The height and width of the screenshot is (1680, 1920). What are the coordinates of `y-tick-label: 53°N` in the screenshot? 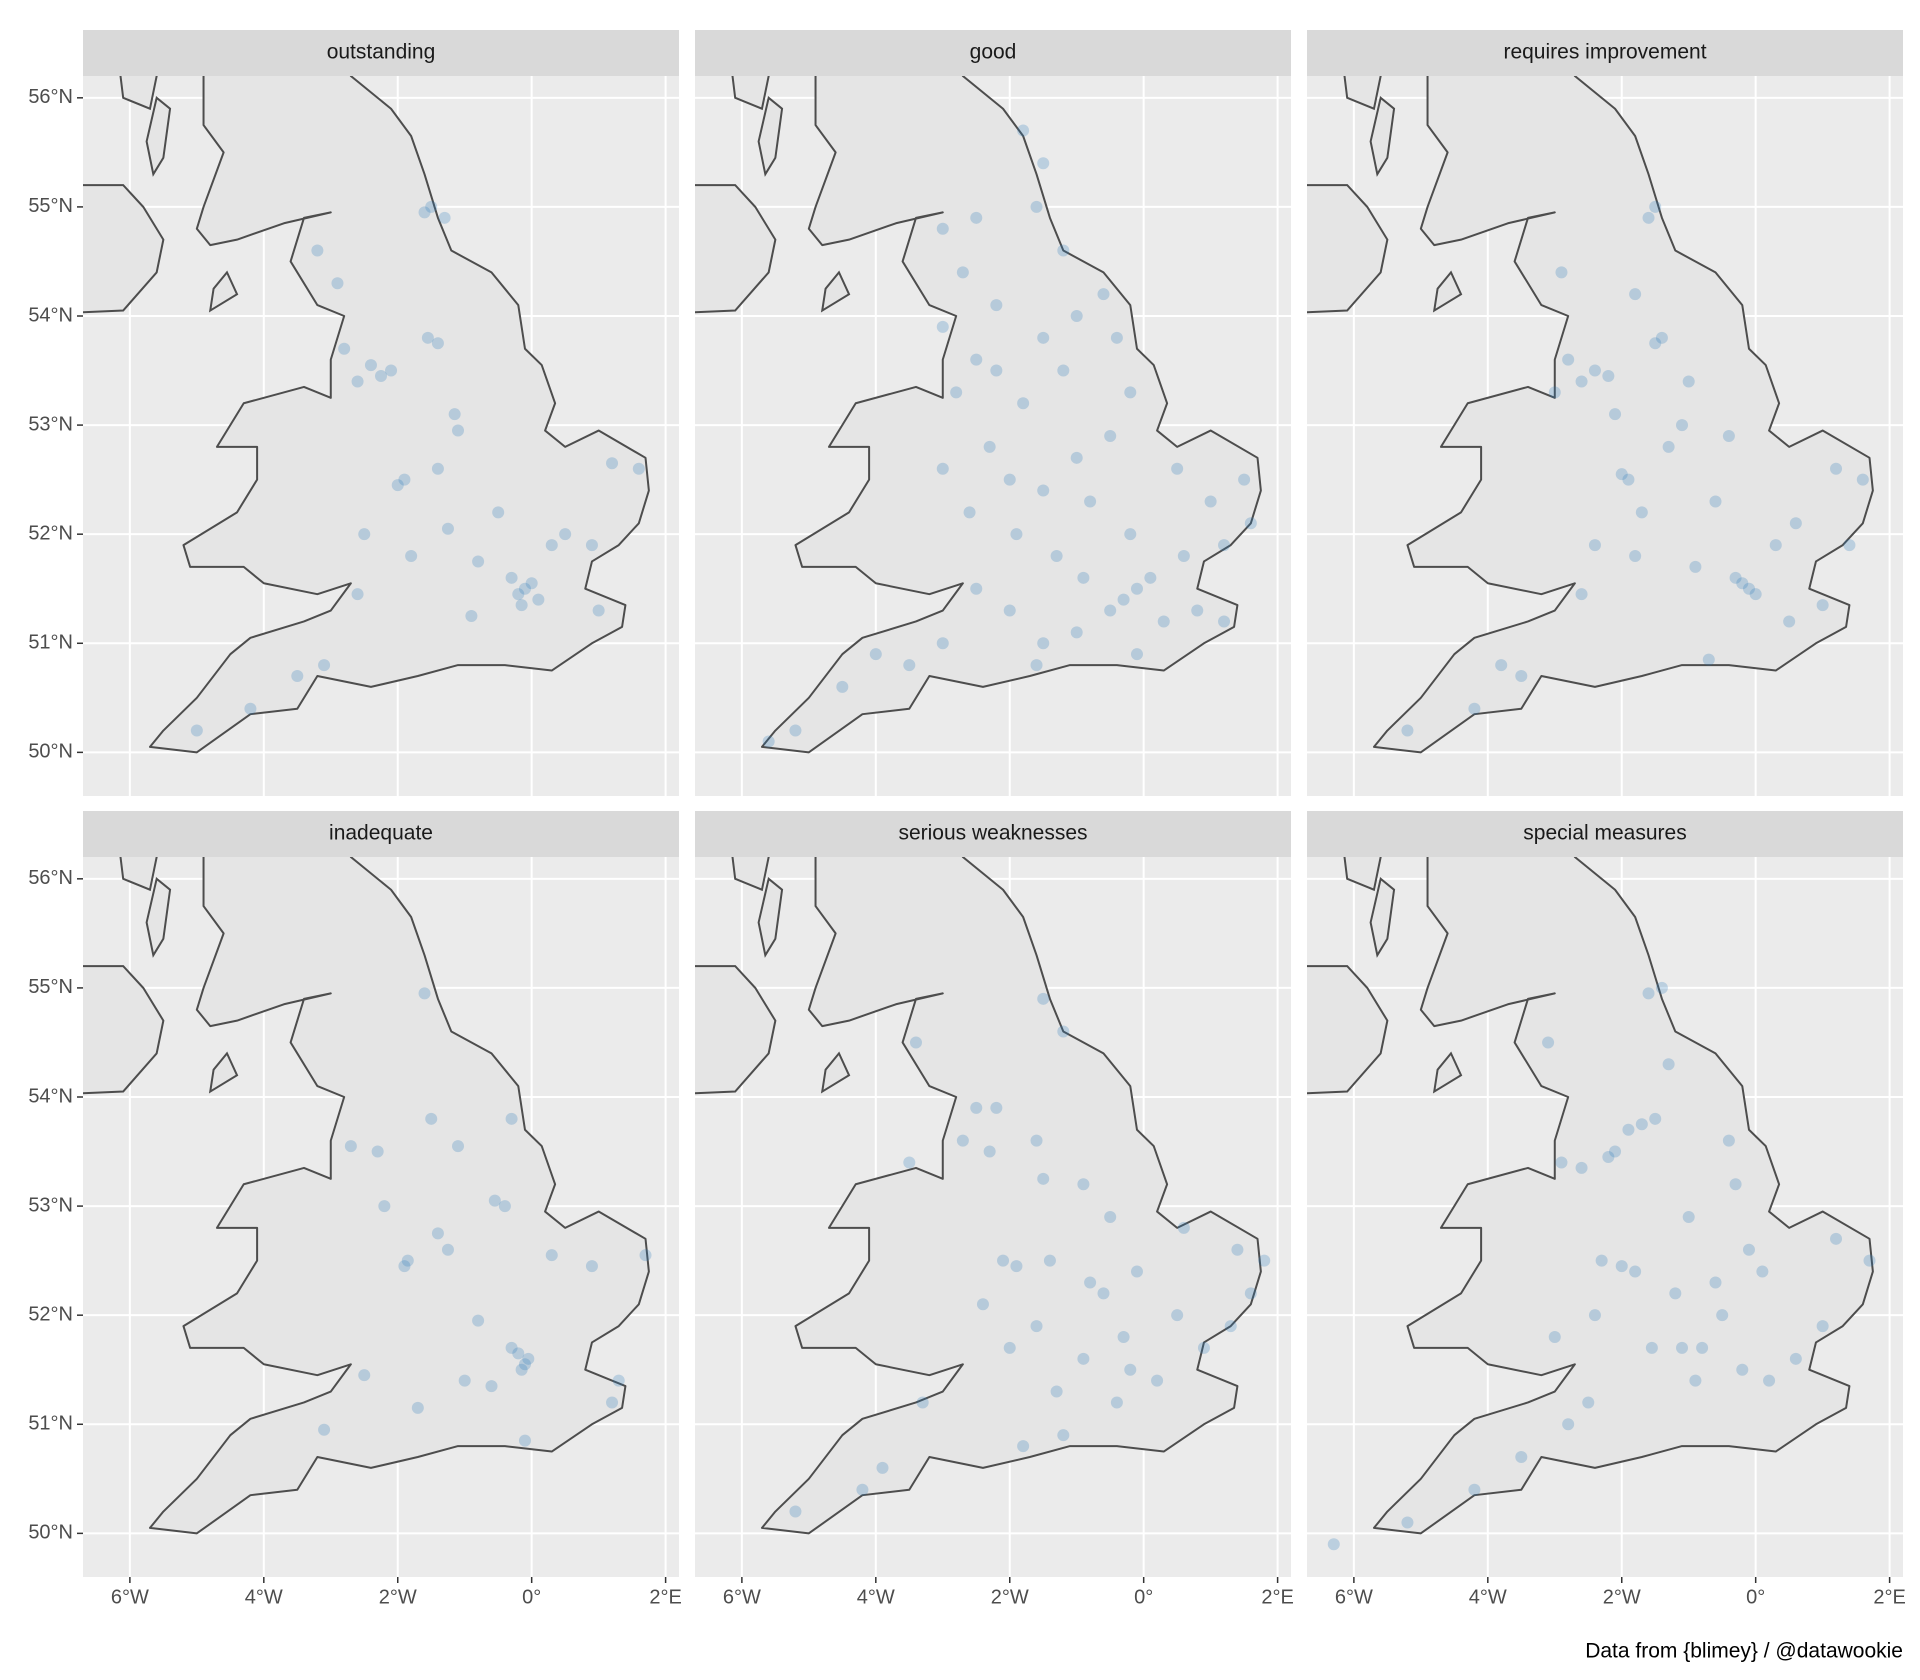 It's located at (50, 1205).